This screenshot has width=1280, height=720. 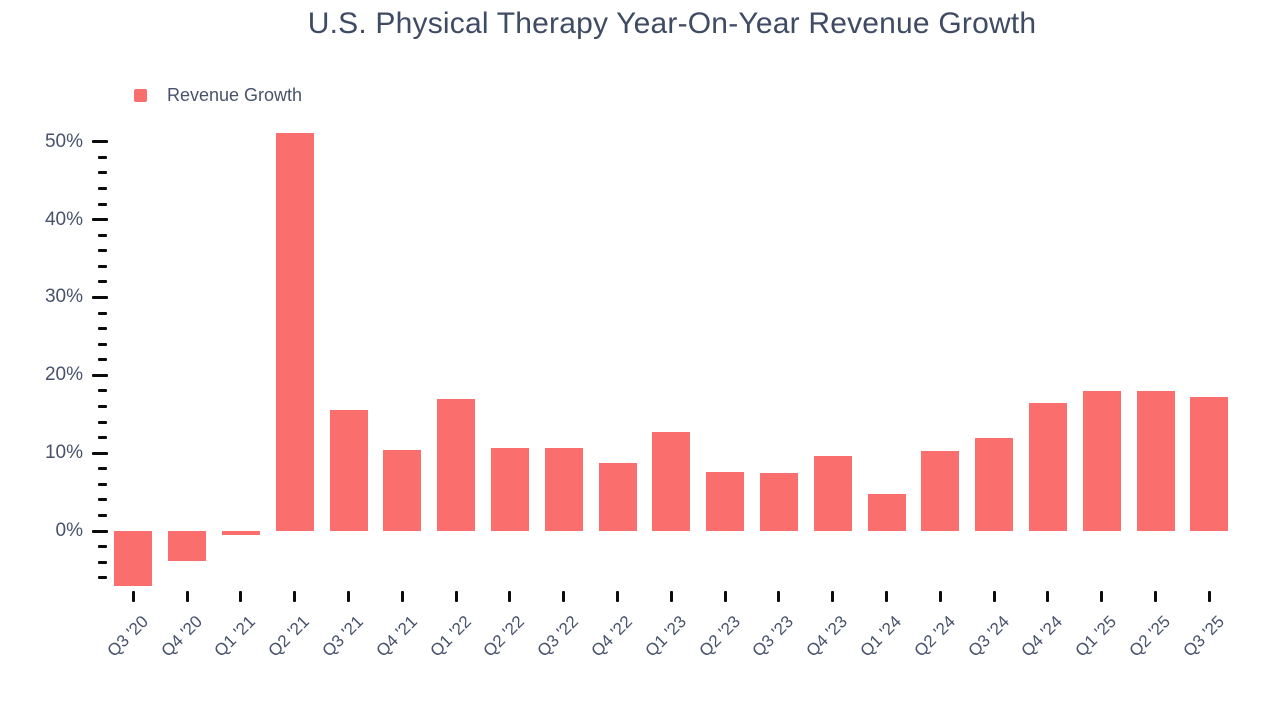 What do you see at coordinates (140, 95) in the screenshot?
I see `legend-swatch` at bounding box center [140, 95].